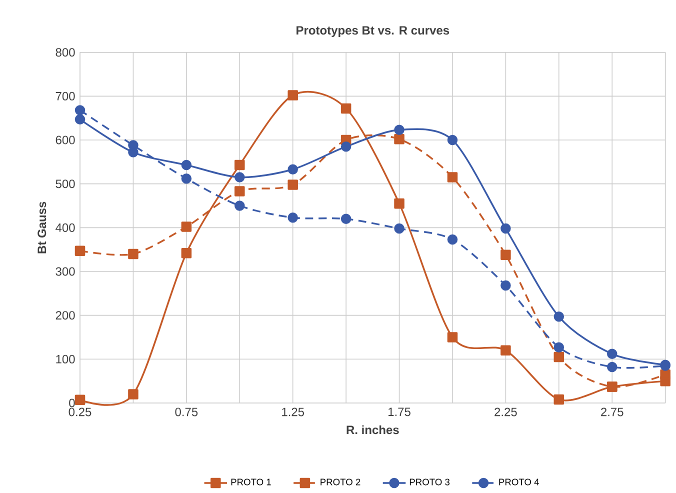 The width and height of the screenshot is (676, 493). I want to click on y-tick-label: 600, so click(65, 140).